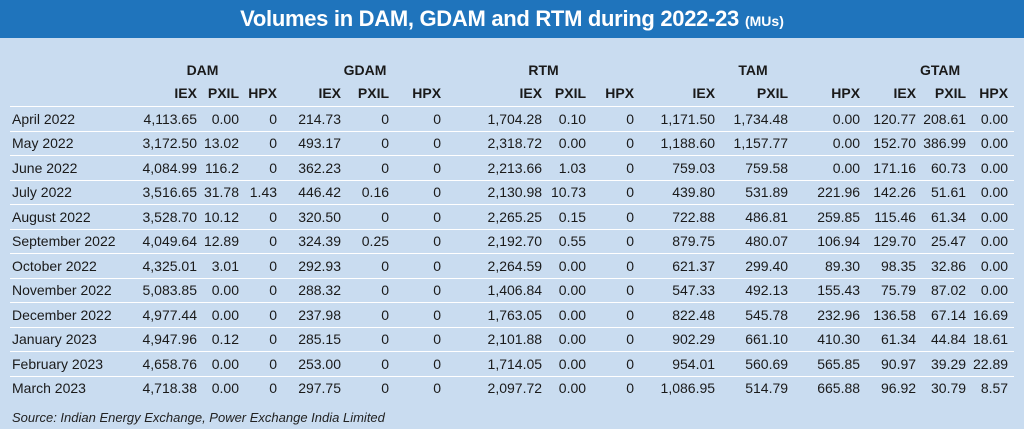 The width and height of the screenshot is (1024, 429). What do you see at coordinates (681, 192) in the screenshot?
I see `value-cell: 439.80` at bounding box center [681, 192].